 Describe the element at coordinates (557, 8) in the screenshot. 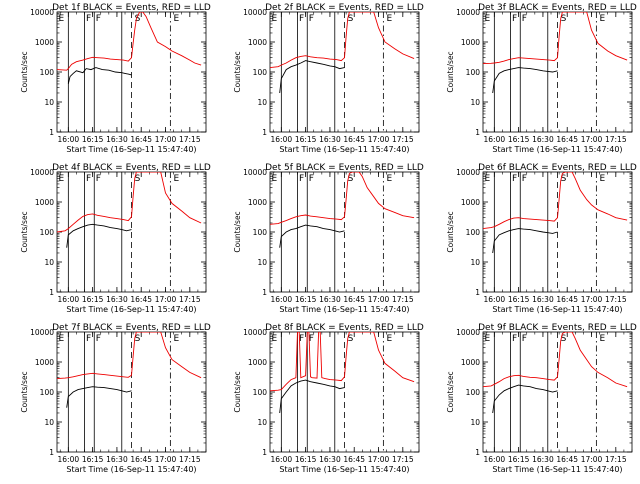

I see `panel-title: Det 3f BLACK = Events, RED = LLD` at that location.